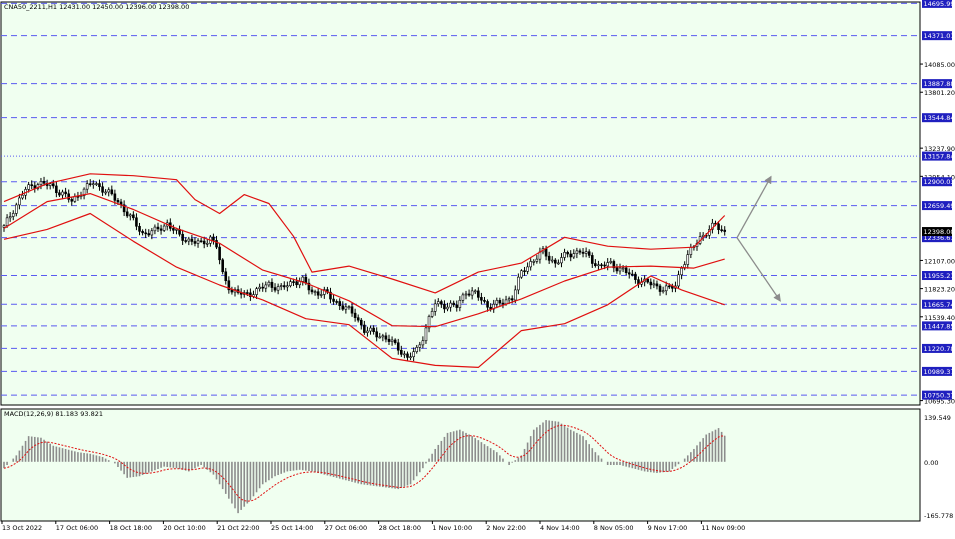 The height and width of the screenshot is (539, 955). Describe the element at coordinates (53, 414) in the screenshot. I see `macd-header: MACD(12,26,9) 81.183 93.821` at that location.